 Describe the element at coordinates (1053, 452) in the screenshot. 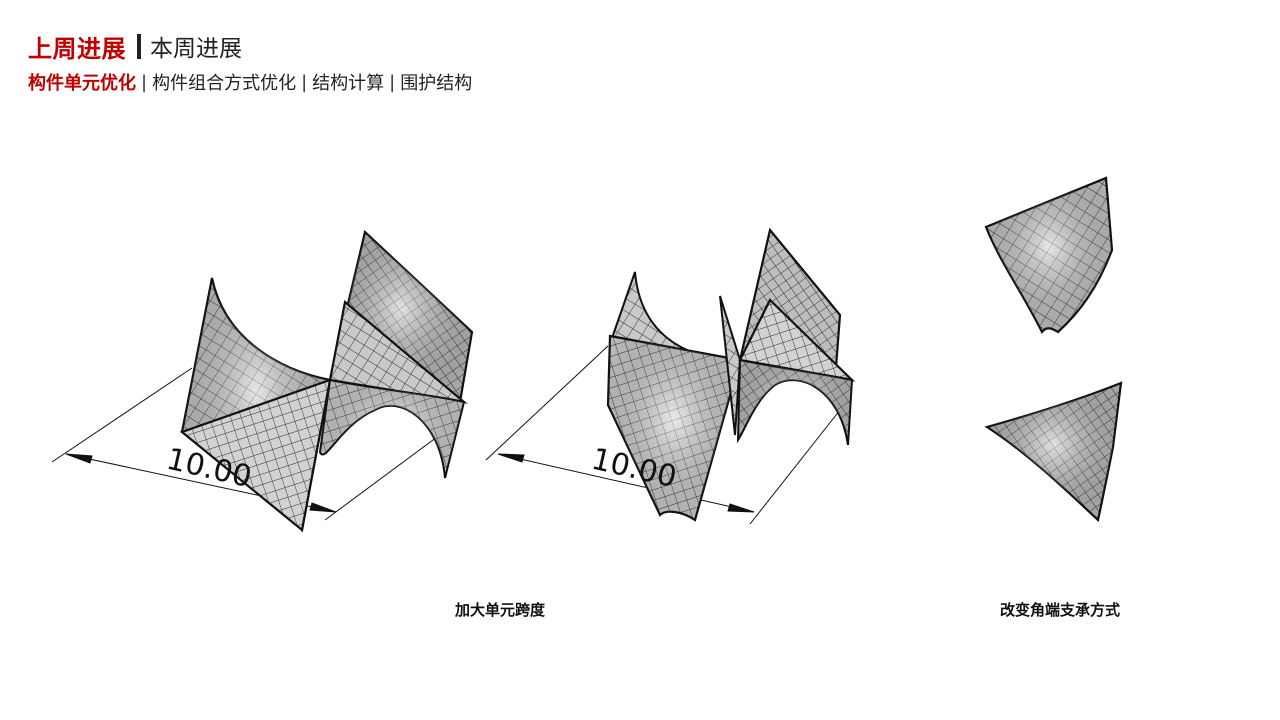

I see `figure-support-bottom` at that location.